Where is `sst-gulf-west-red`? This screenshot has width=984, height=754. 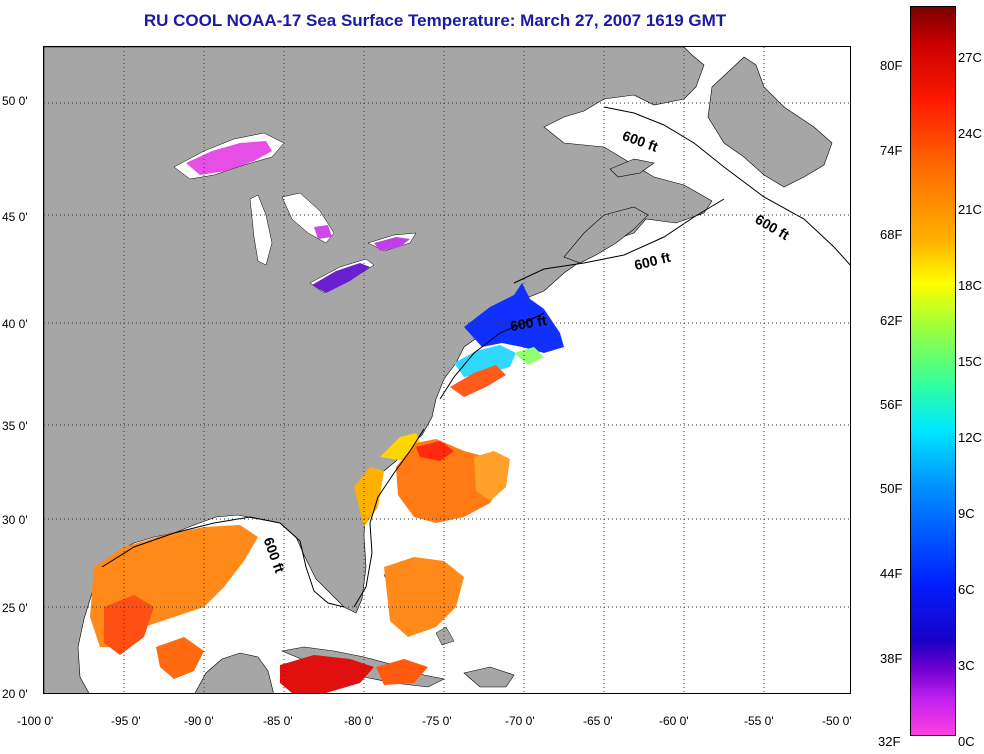 sst-gulf-west-red is located at coordinates (129, 625).